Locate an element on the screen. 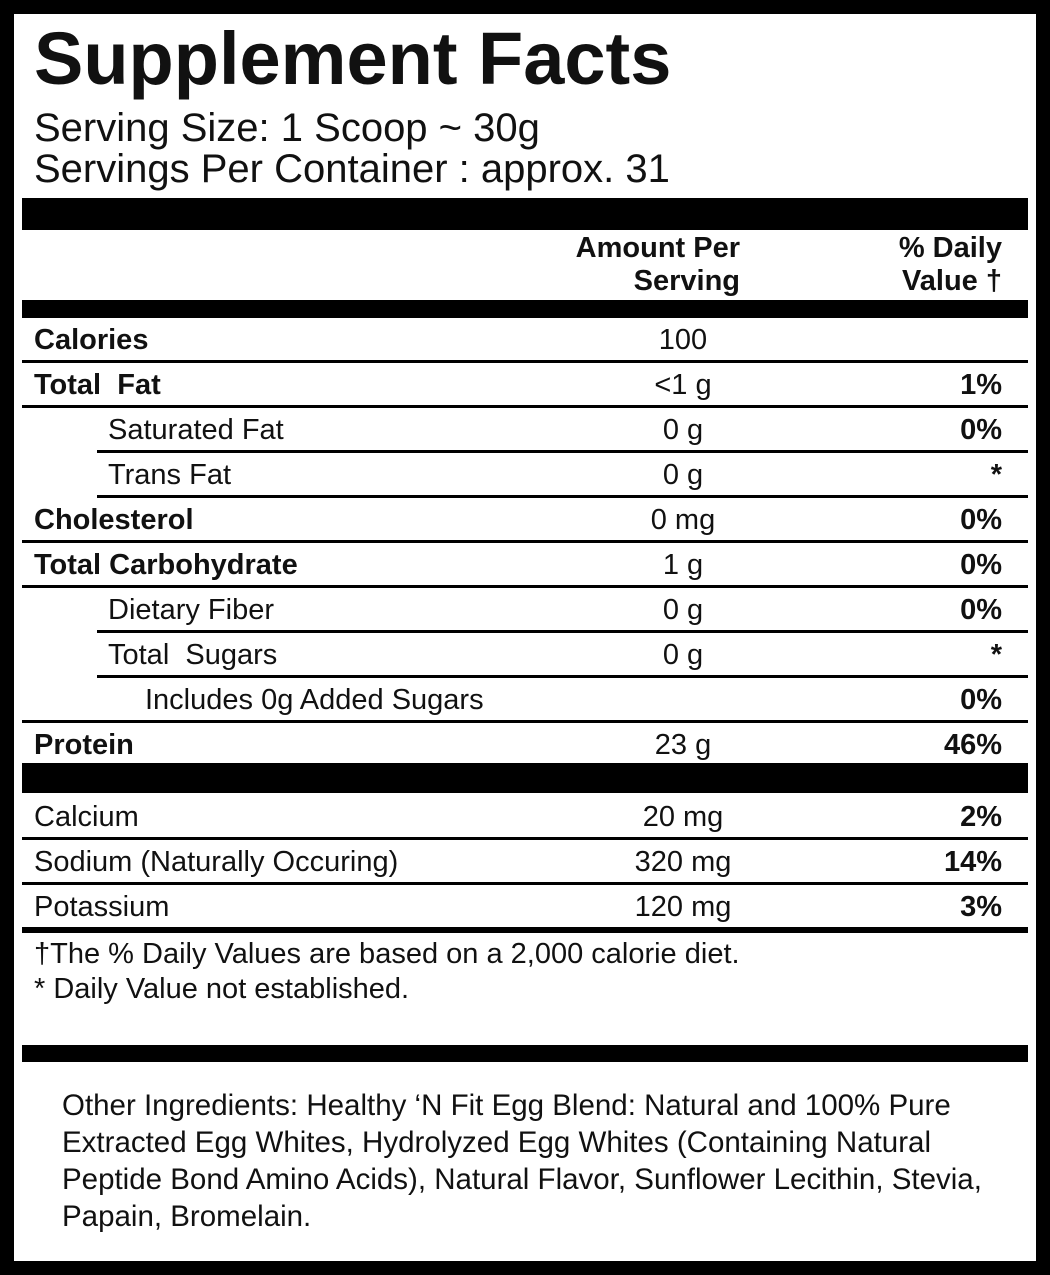  nutrient-name: Trans Fat is located at coordinates (170, 475).